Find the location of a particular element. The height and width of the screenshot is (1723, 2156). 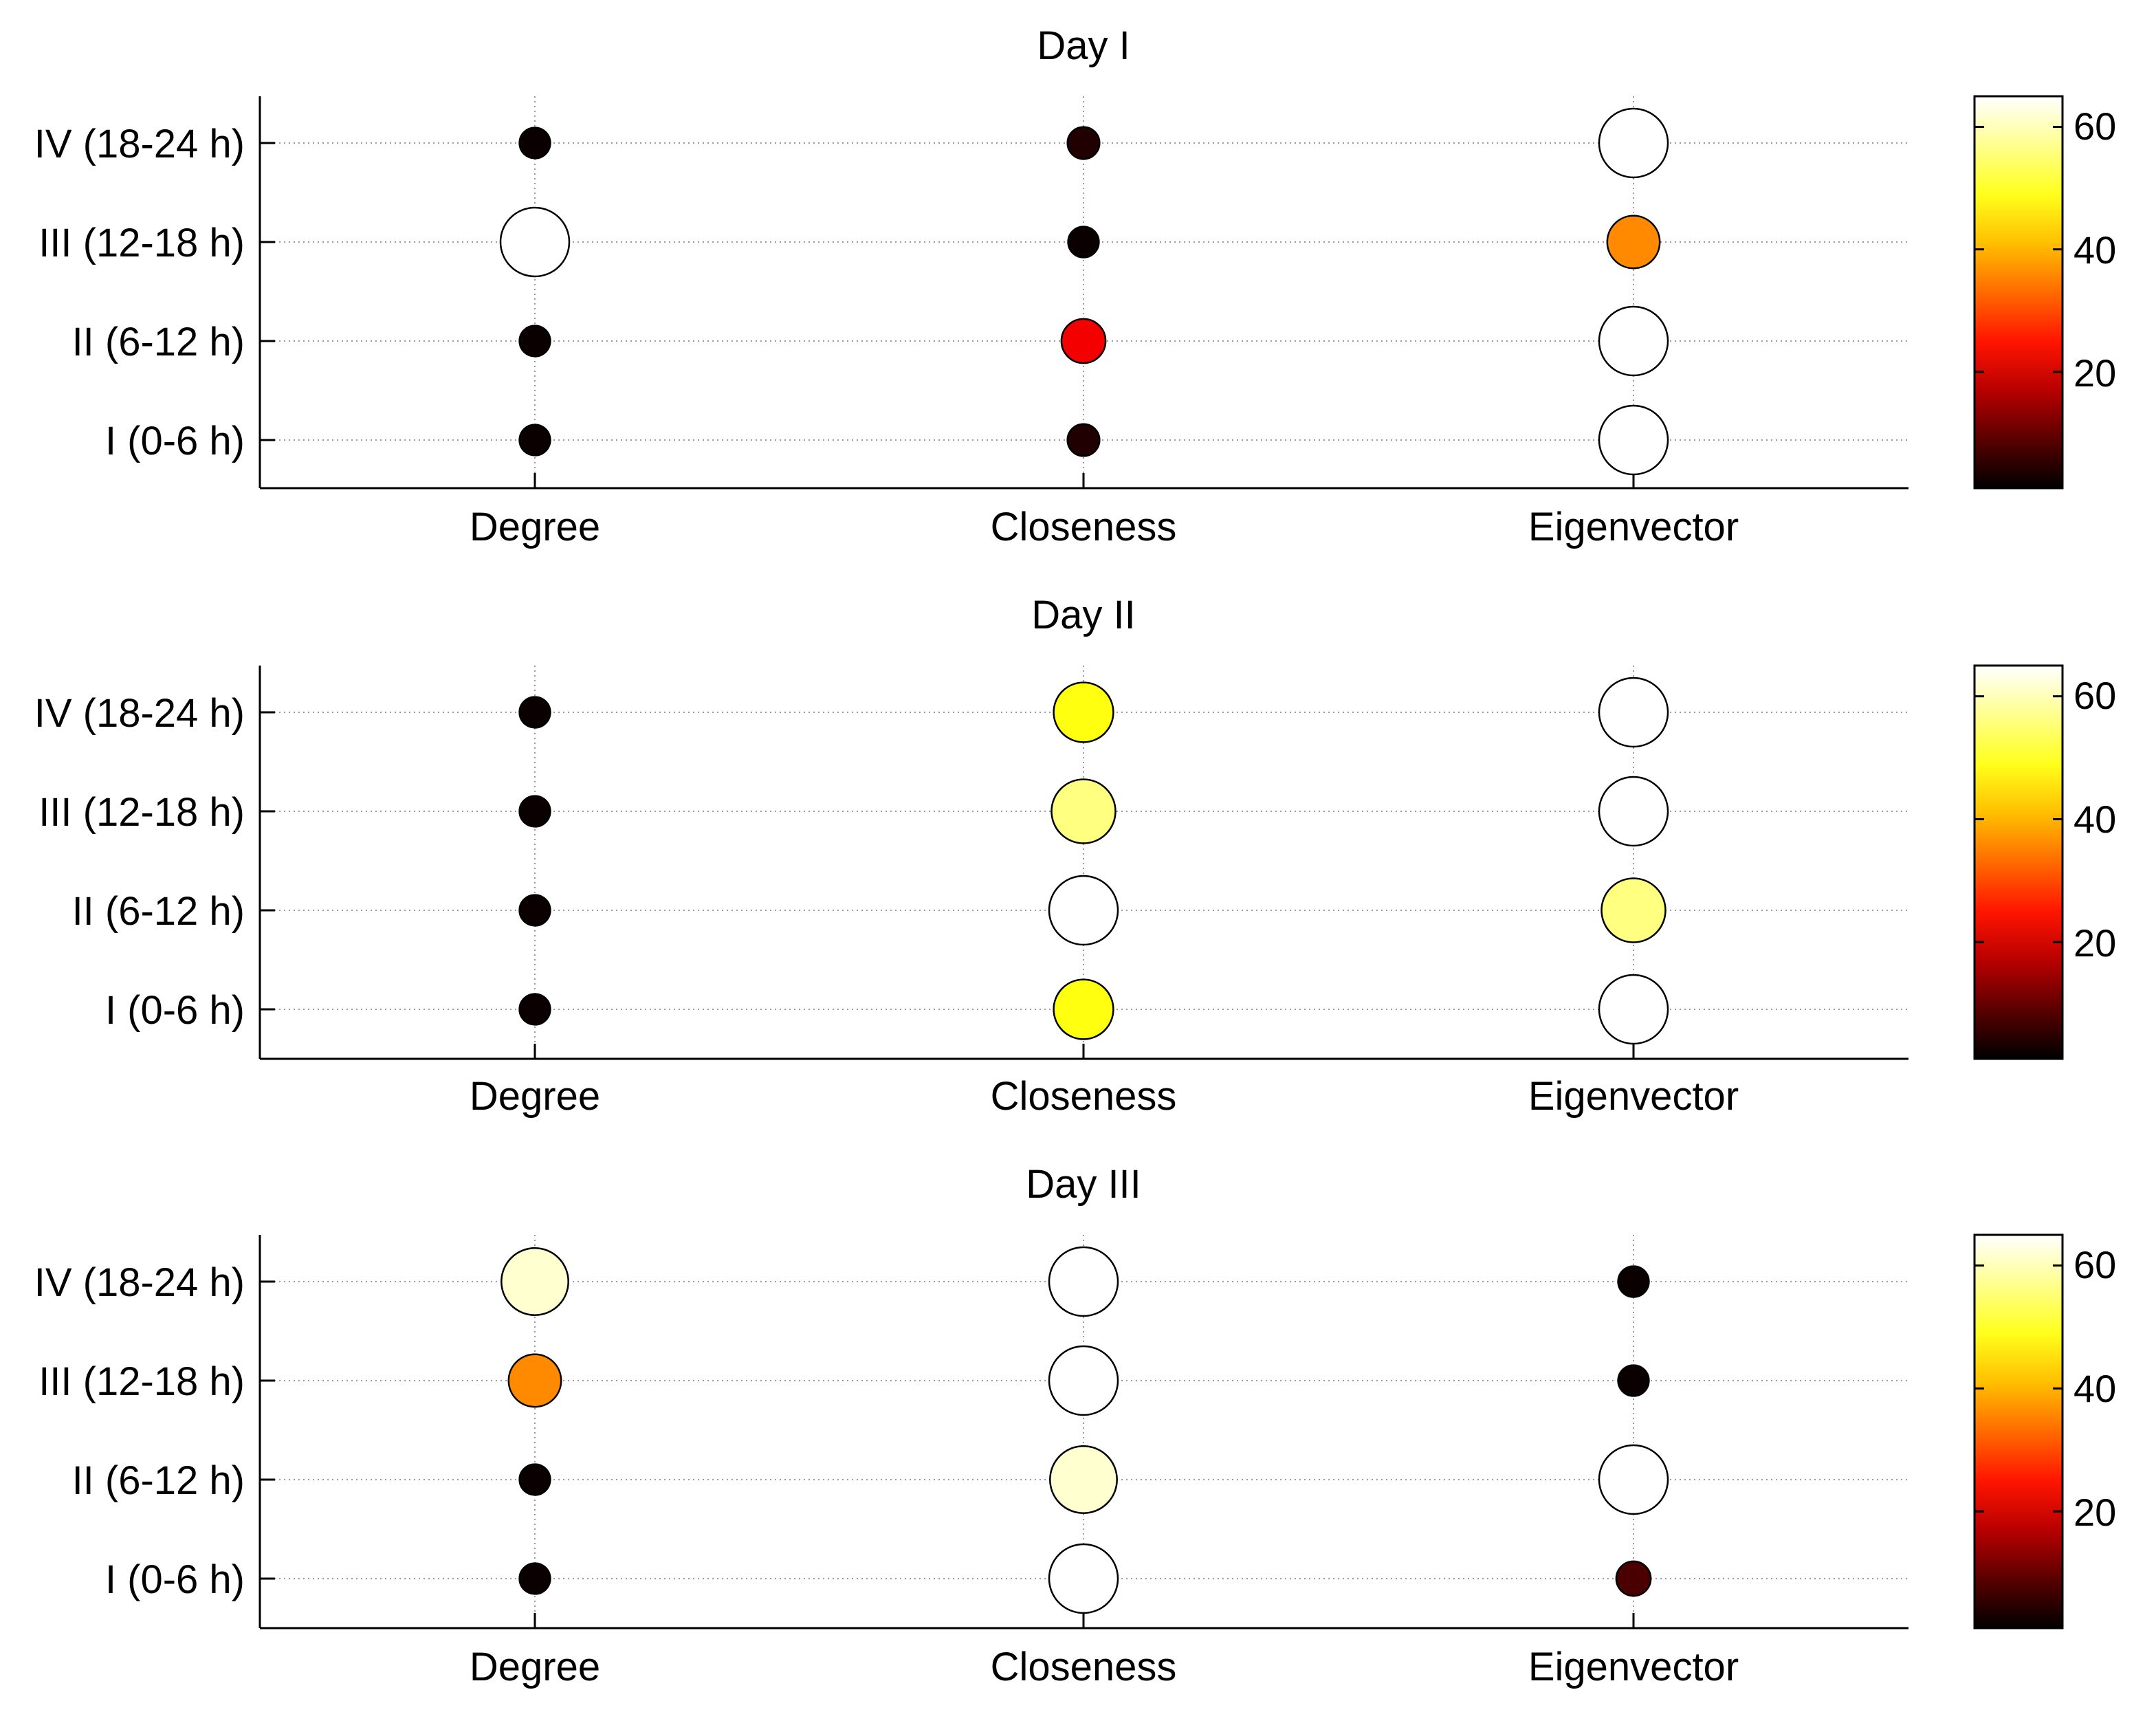

panel-title: Day III is located at coordinates (1083, 1184).